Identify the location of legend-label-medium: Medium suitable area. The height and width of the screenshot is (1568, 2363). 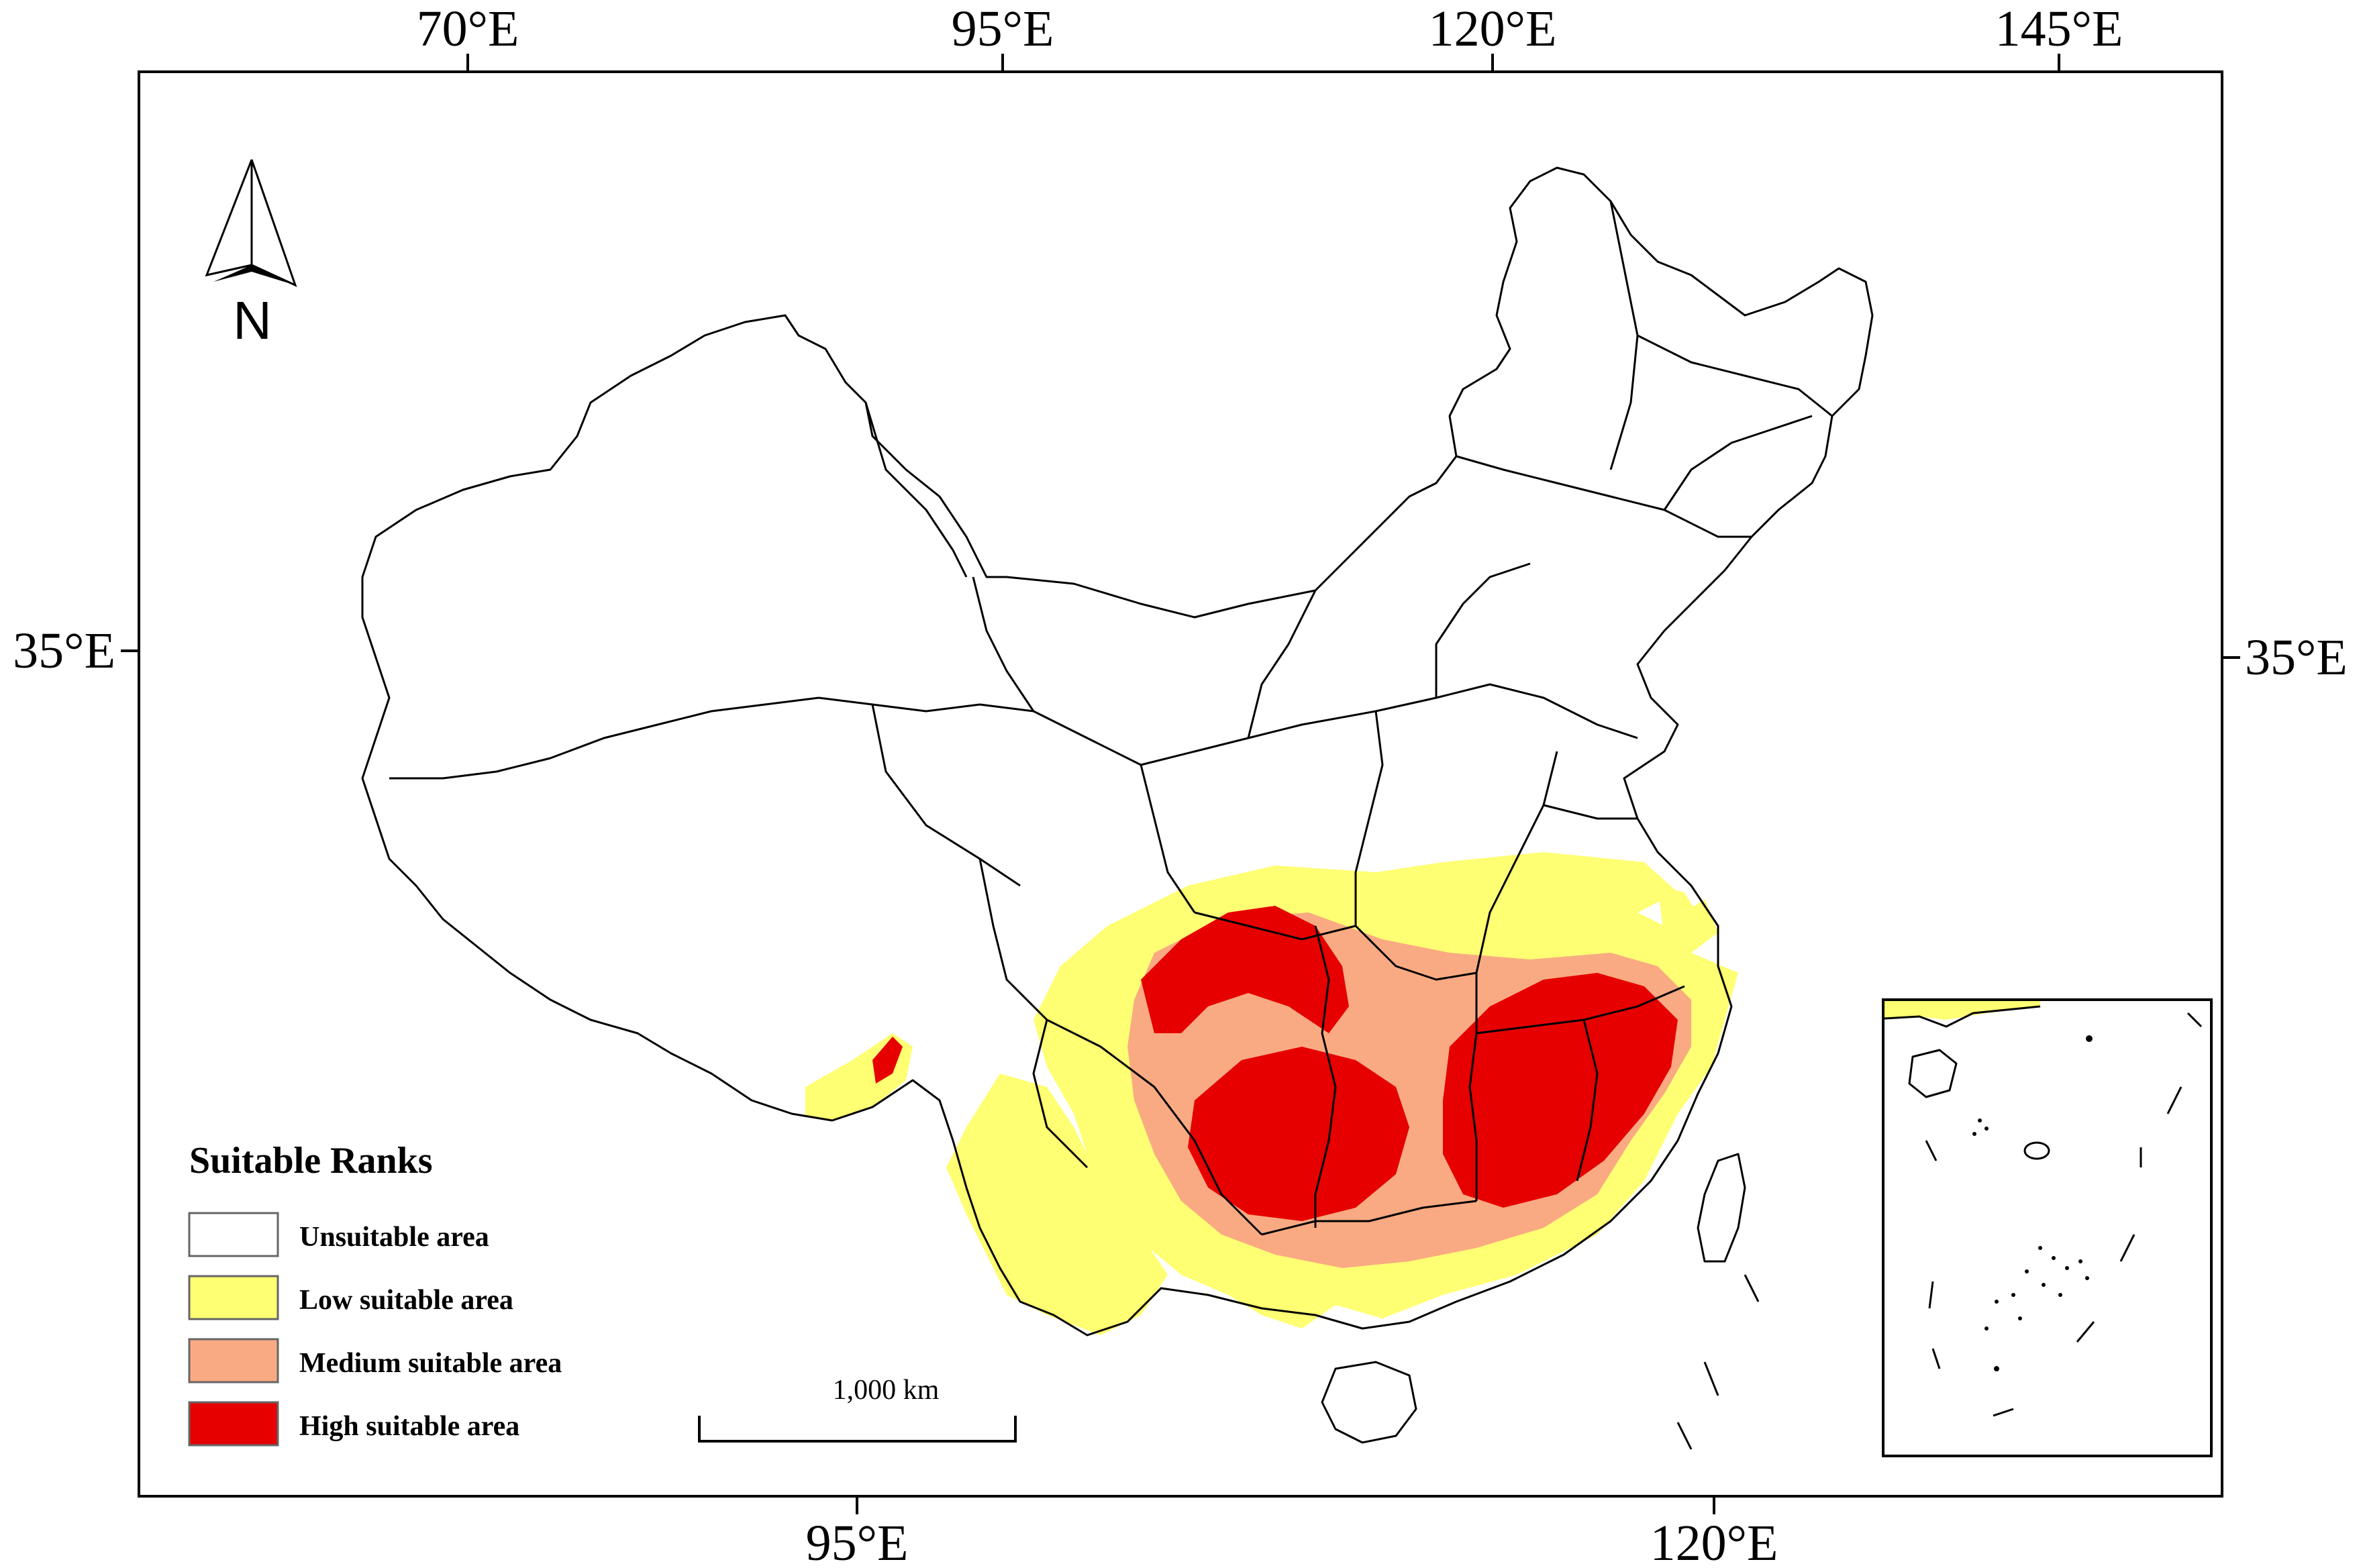
(430, 1363).